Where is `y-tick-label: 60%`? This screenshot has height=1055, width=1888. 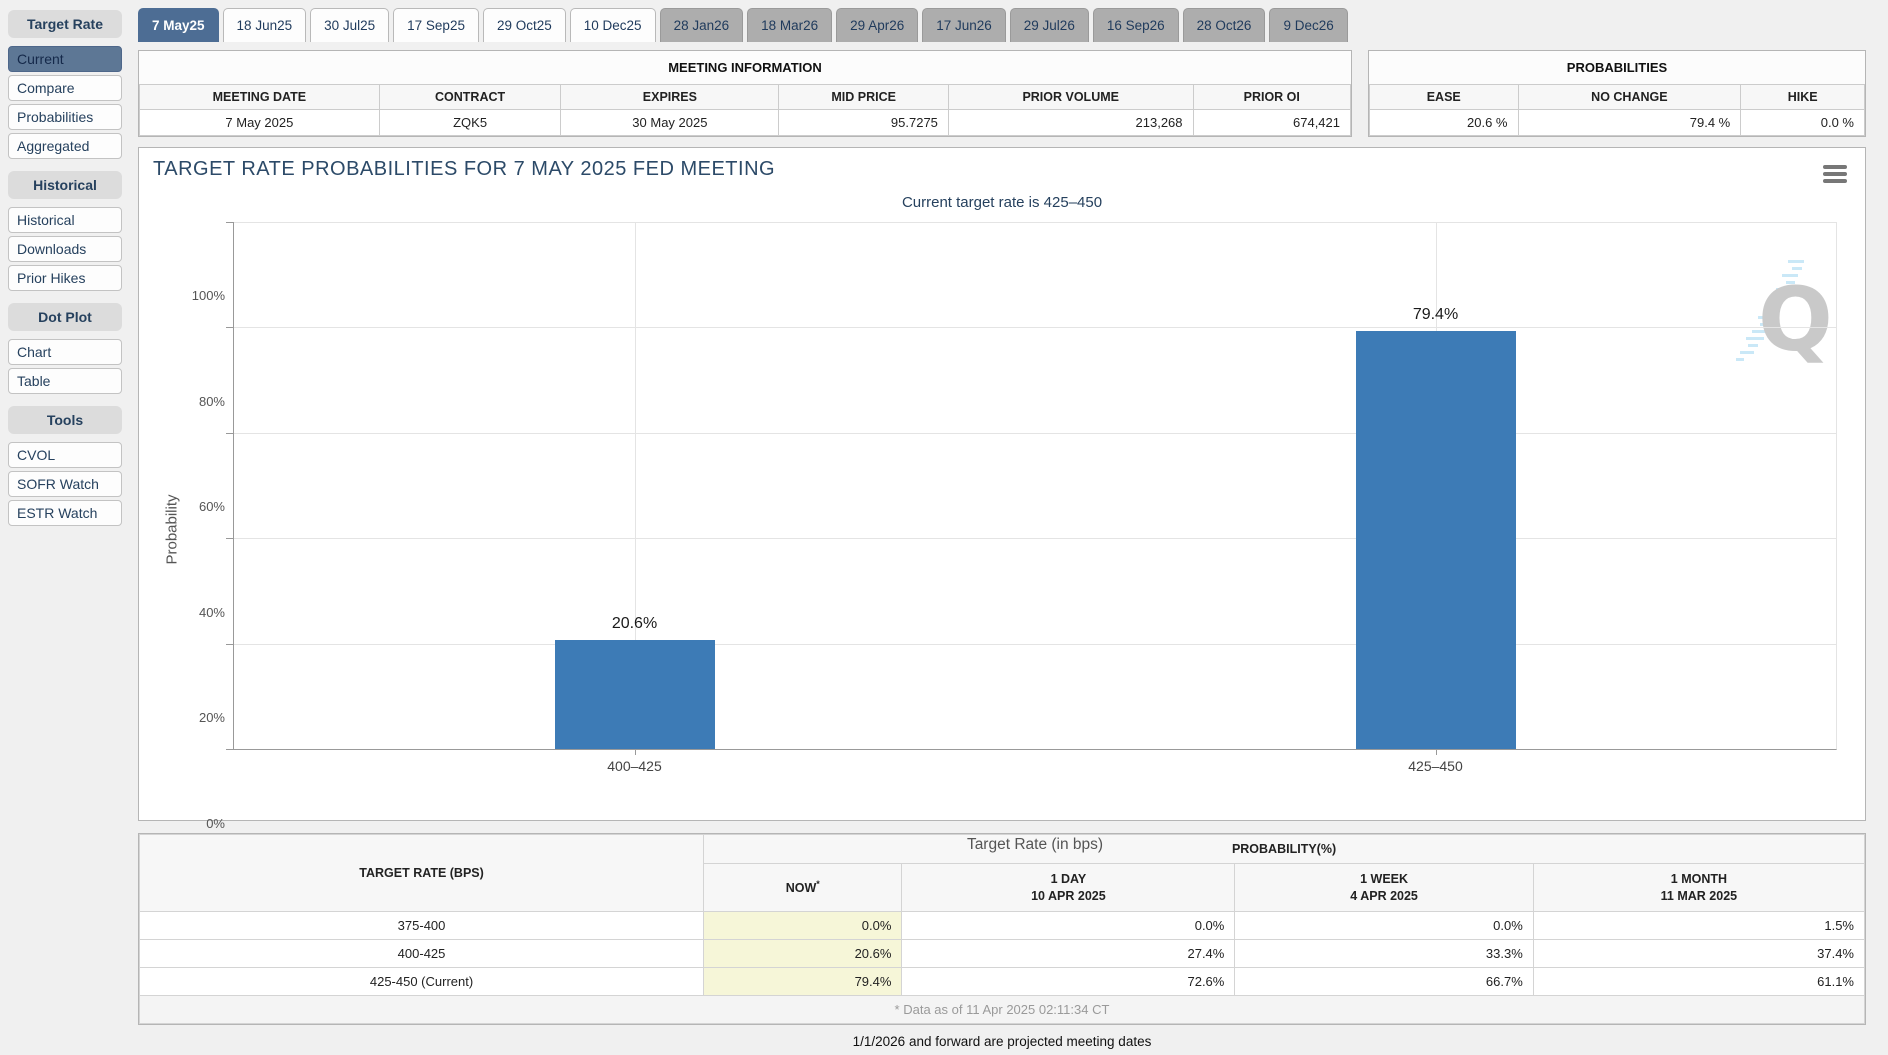
y-tick-label: 60% is located at coordinates (211, 507).